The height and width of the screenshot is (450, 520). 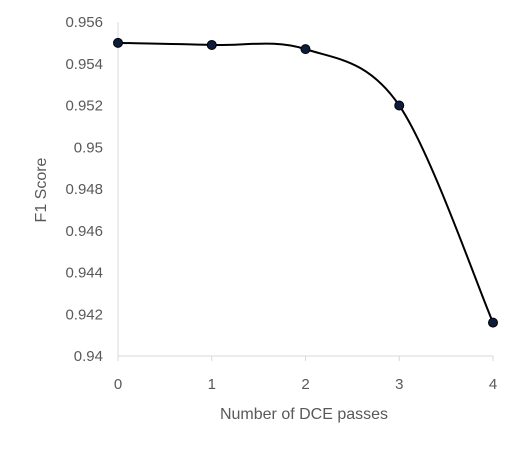 What do you see at coordinates (399, 384) in the screenshot?
I see `x-tick-label: 3` at bounding box center [399, 384].